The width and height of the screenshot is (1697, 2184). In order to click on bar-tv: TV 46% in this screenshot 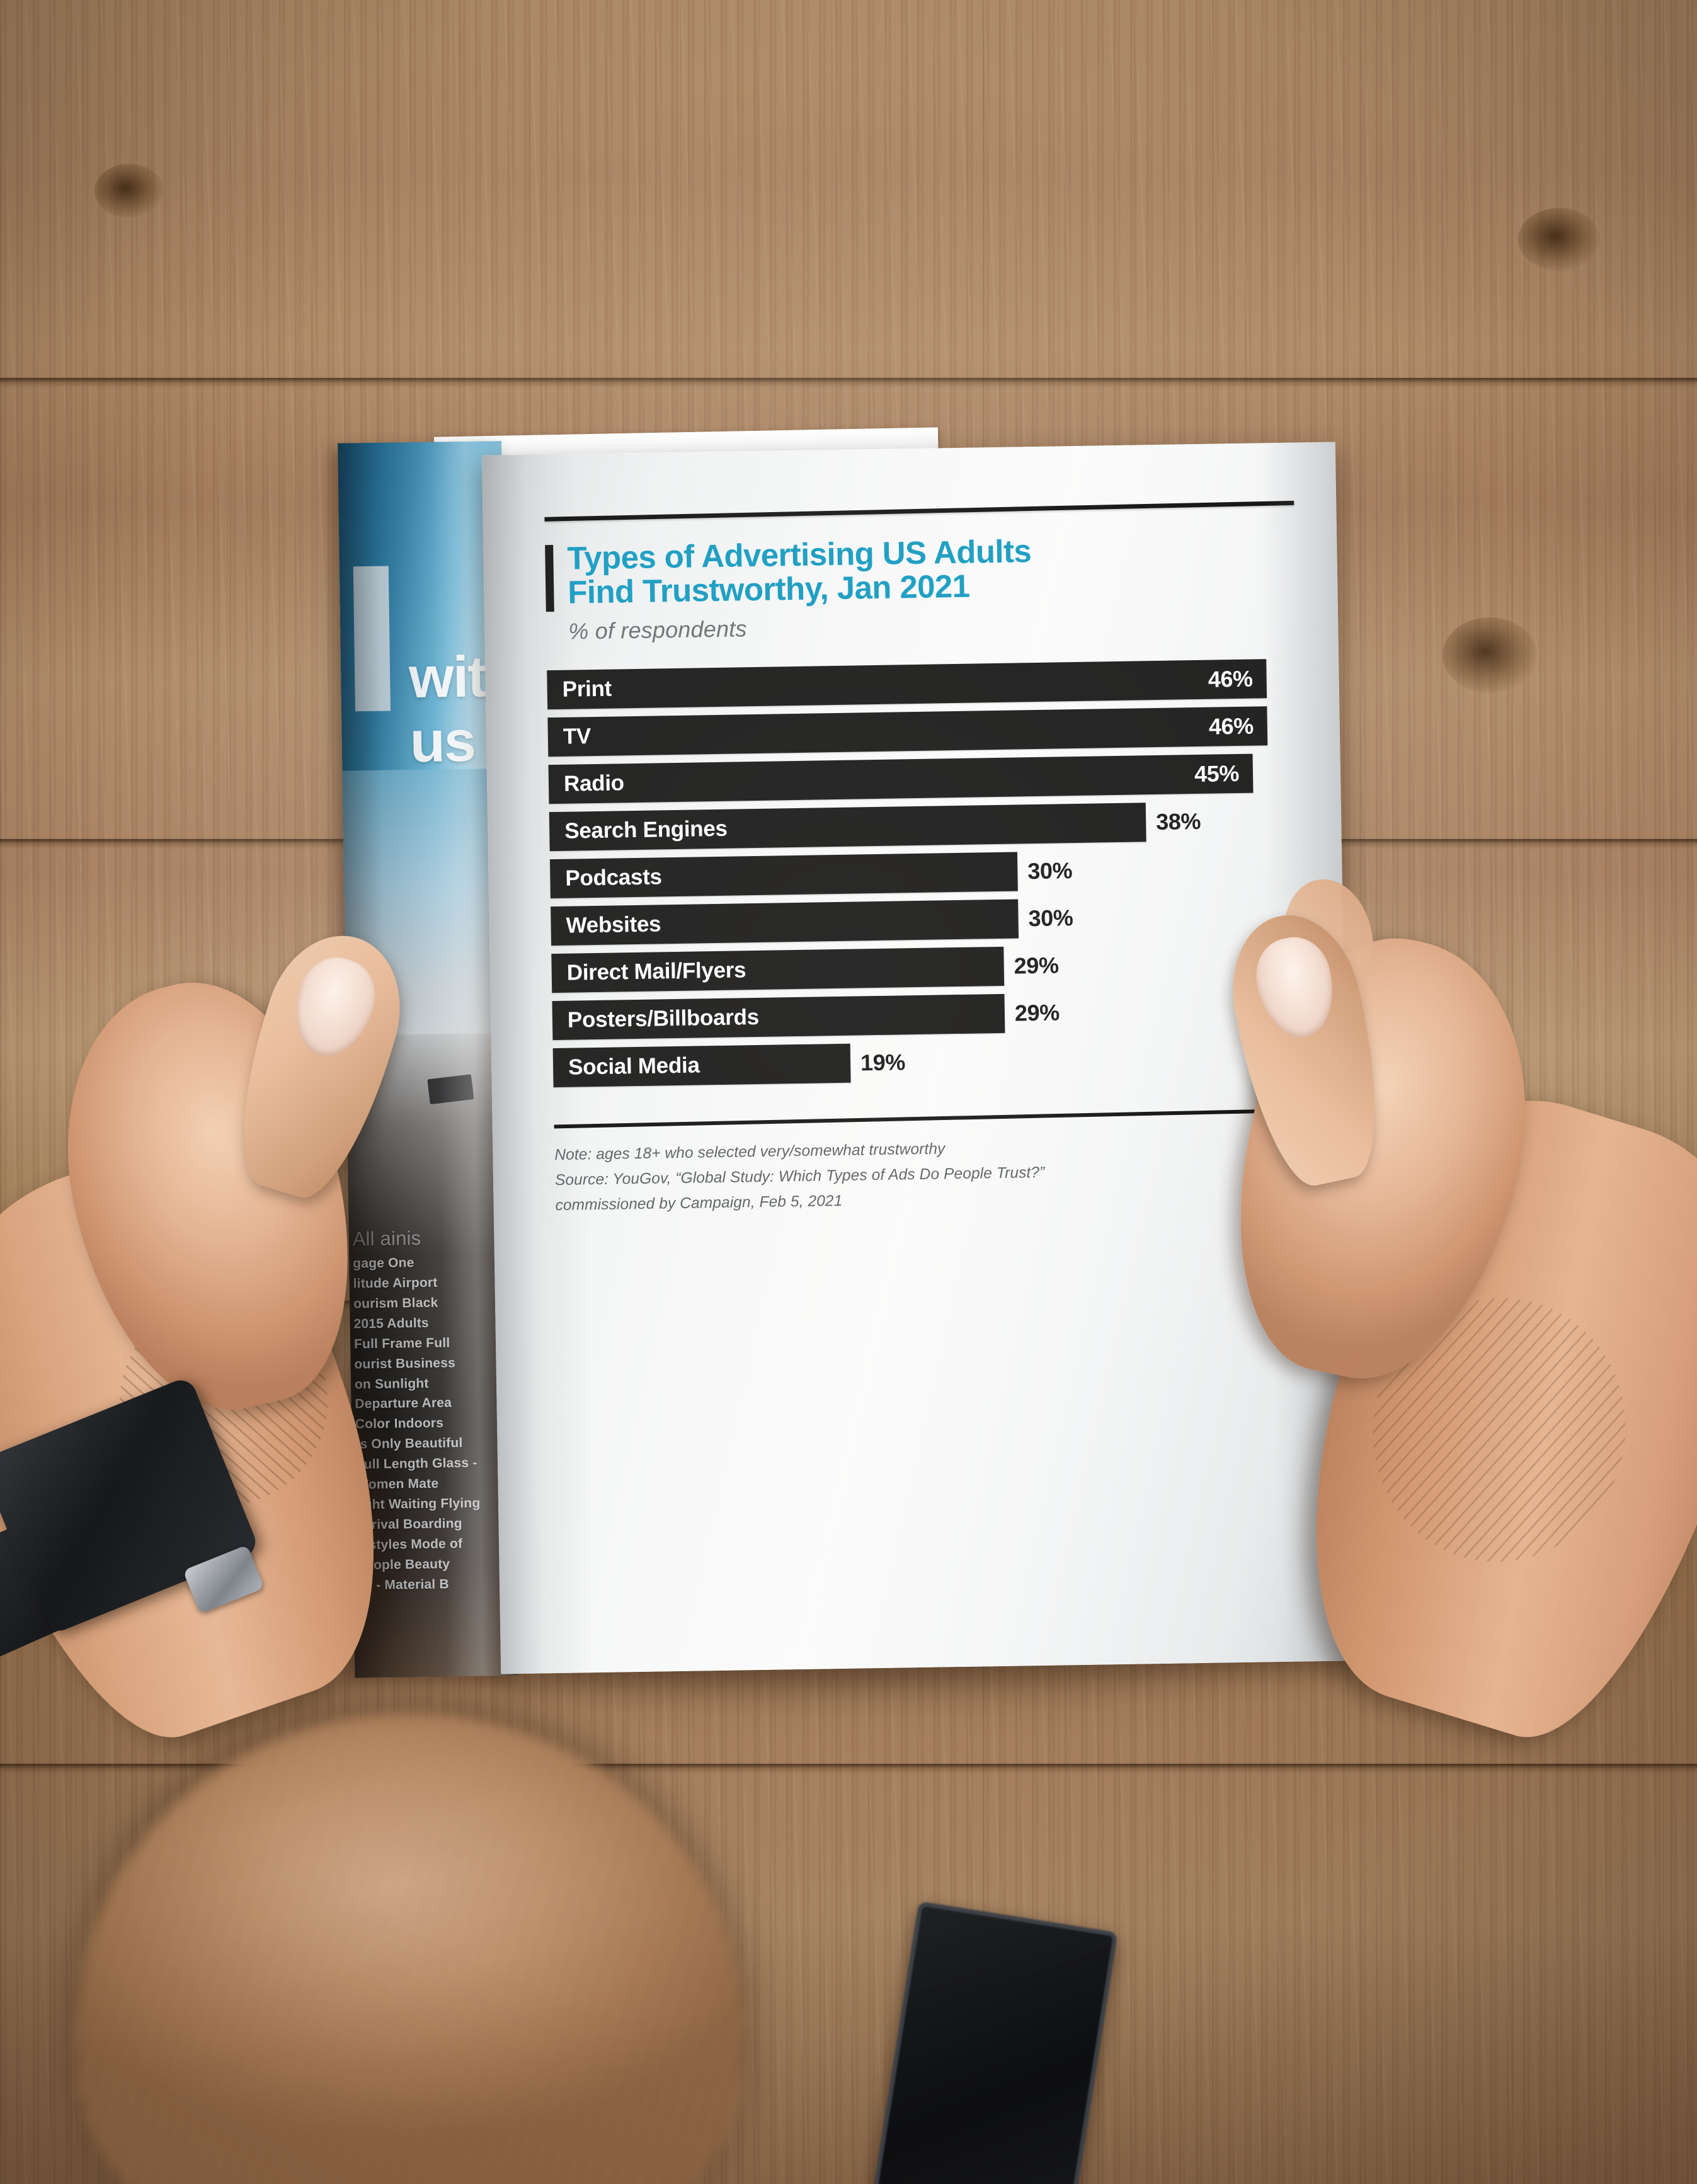, I will do `click(907, 731)`.